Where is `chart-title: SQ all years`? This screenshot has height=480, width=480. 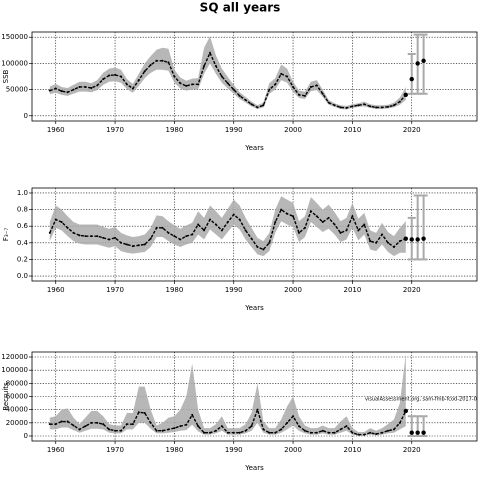 chart-title: SQ all years is located at coordinates (240, 8).